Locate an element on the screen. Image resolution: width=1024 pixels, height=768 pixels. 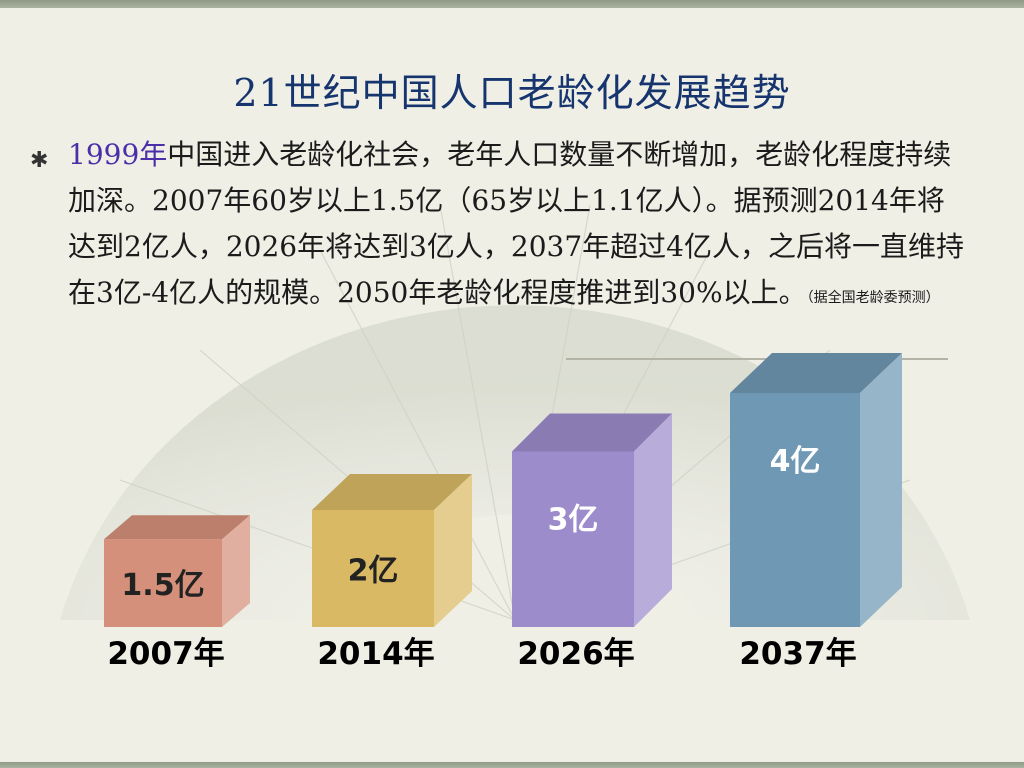
x-tick-label: 2026年 is located at coordinates (575, 654).